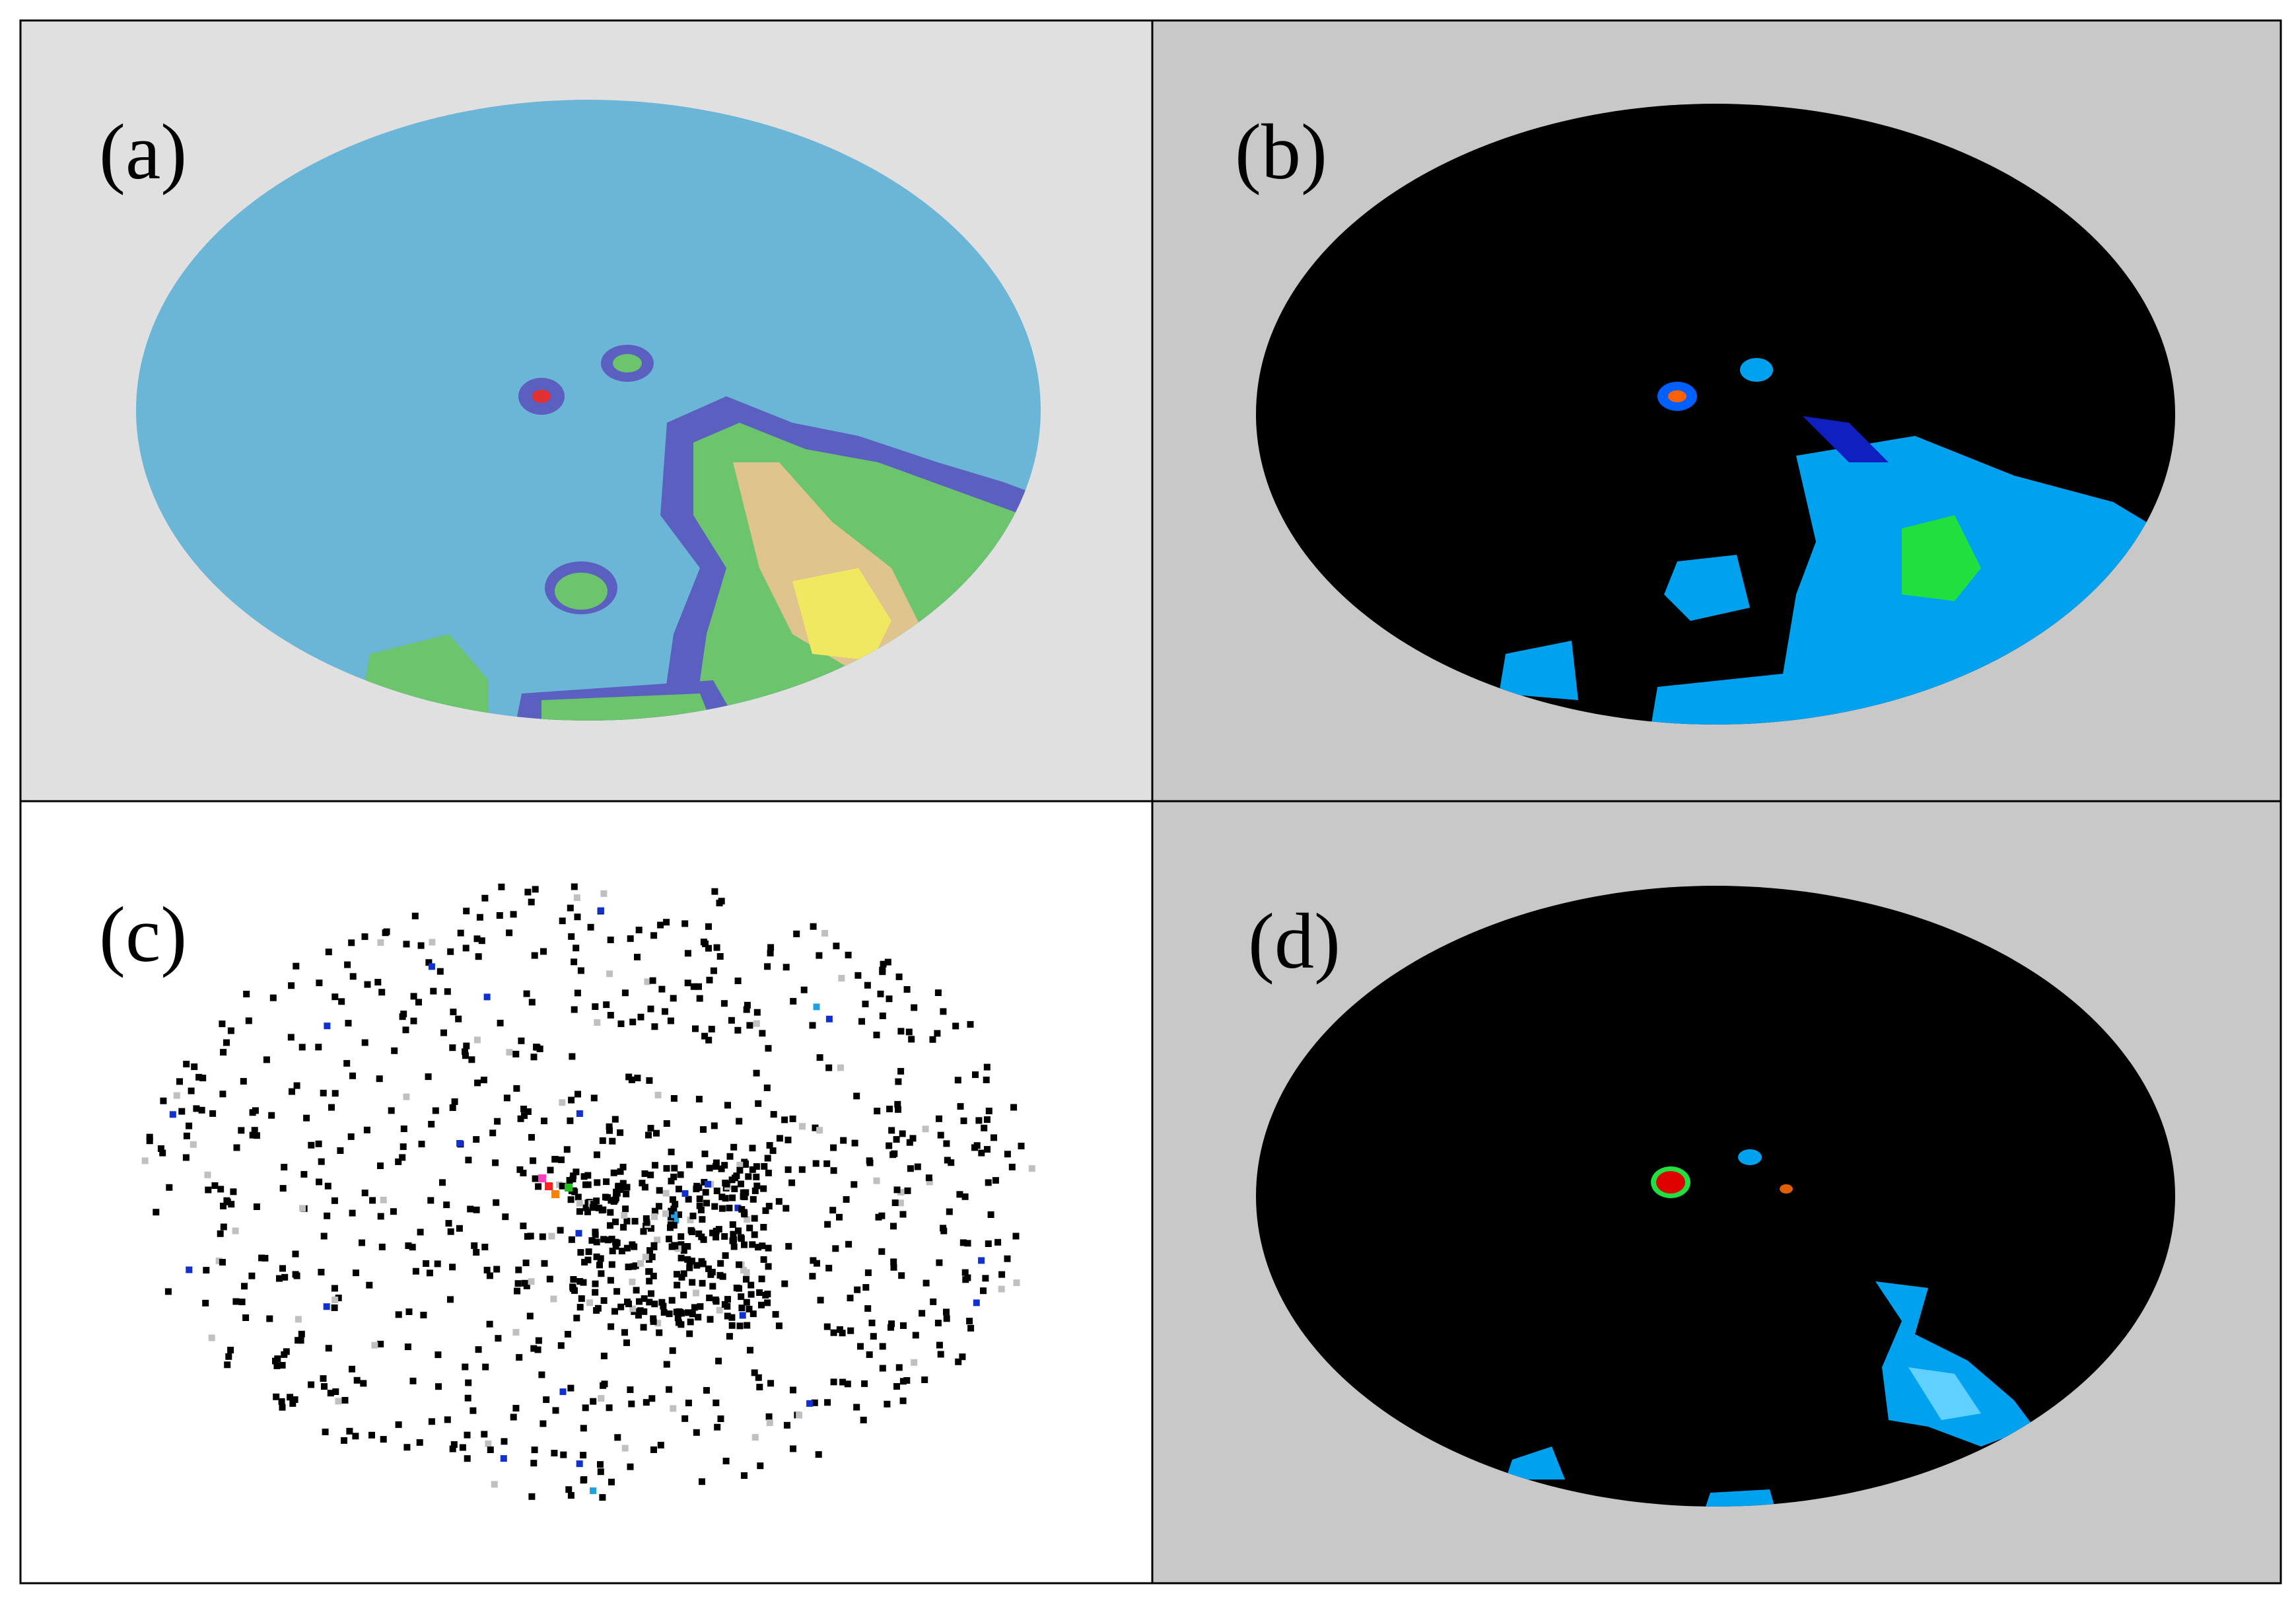 The height and width of the screenshot is (1607, 2296). I want to click on echo-field, so click(1770, 1328).